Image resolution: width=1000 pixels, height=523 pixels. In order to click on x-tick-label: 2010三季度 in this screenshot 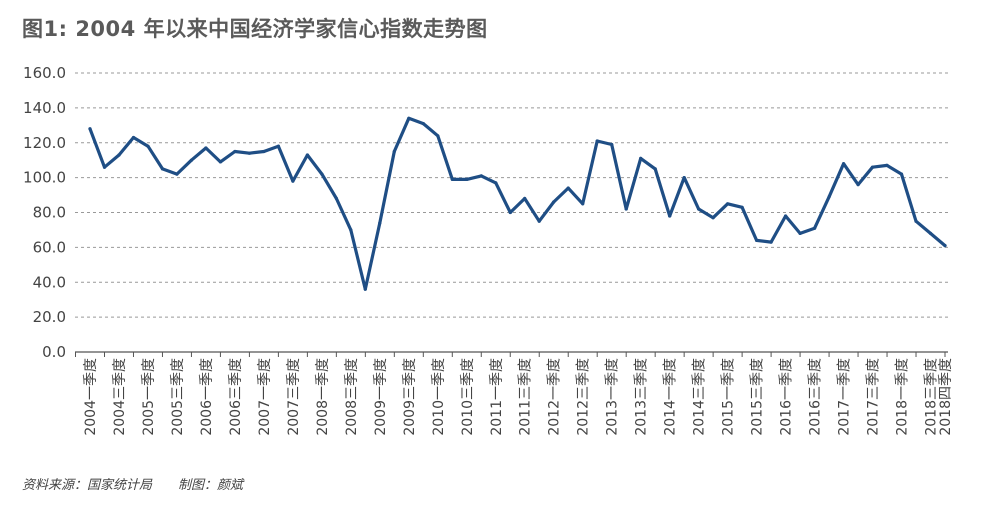, I will do `click(468, 397)`.